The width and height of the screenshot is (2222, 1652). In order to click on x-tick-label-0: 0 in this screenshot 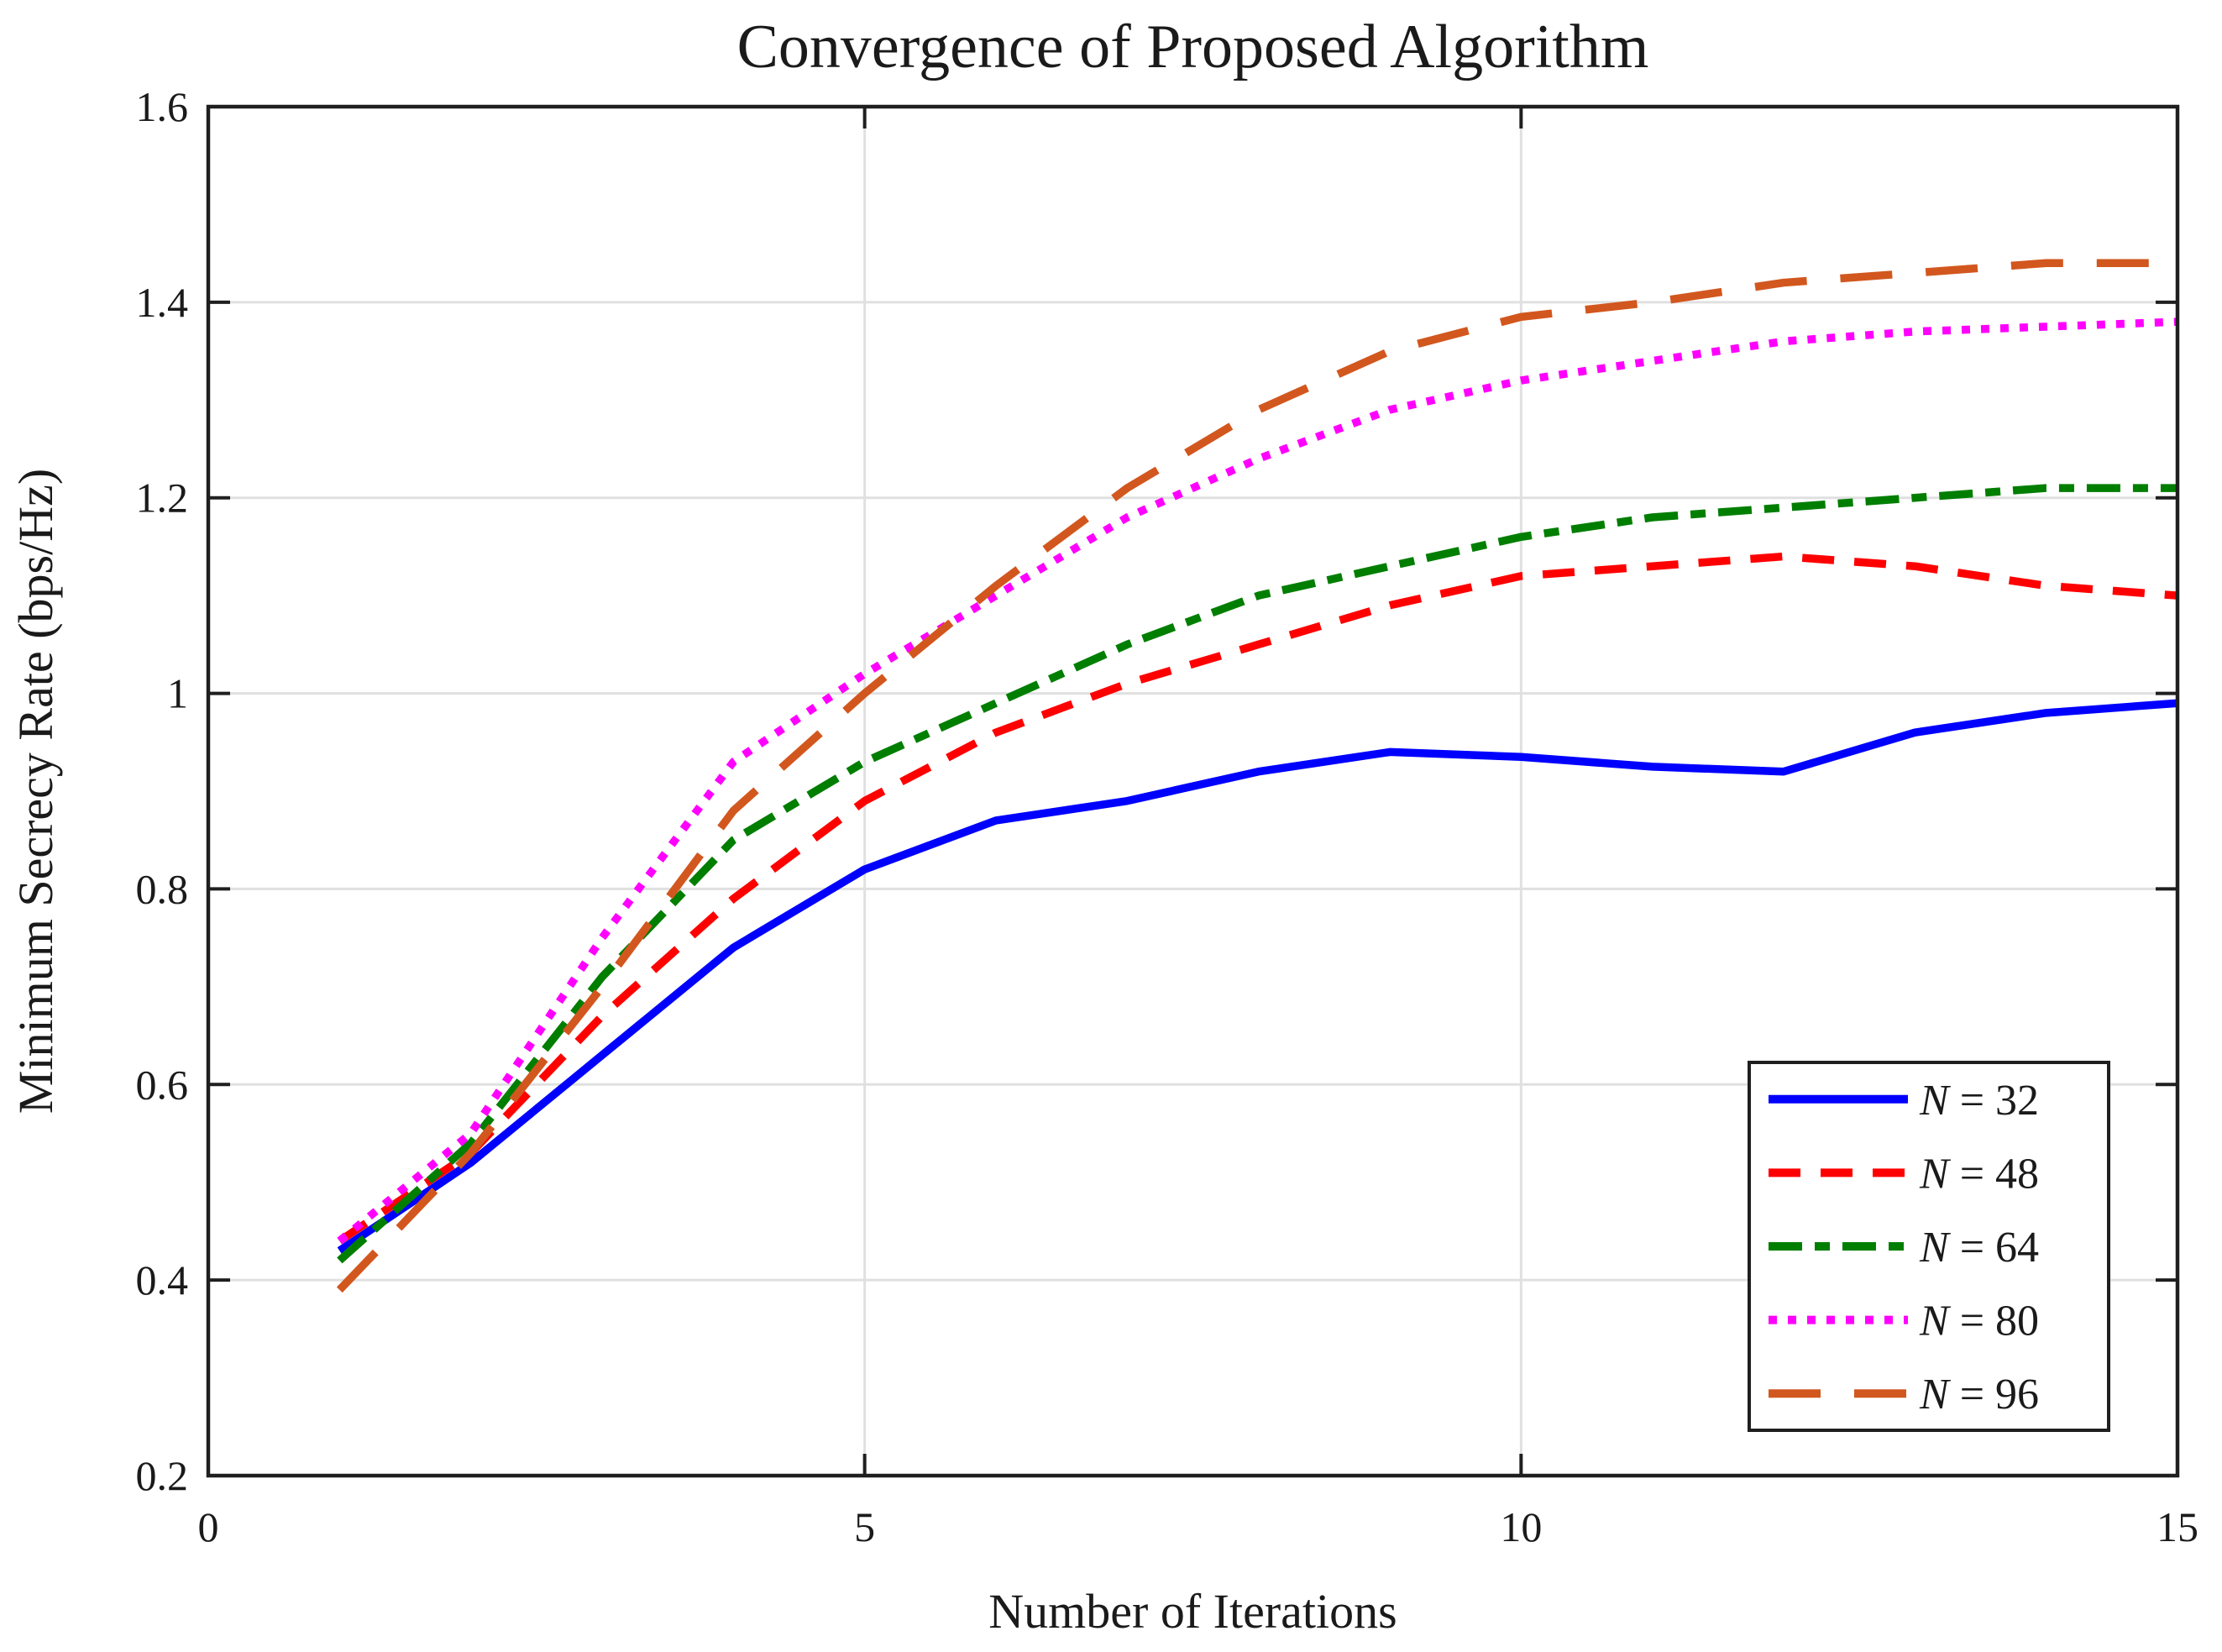, I will do `click(208, 1526)`.